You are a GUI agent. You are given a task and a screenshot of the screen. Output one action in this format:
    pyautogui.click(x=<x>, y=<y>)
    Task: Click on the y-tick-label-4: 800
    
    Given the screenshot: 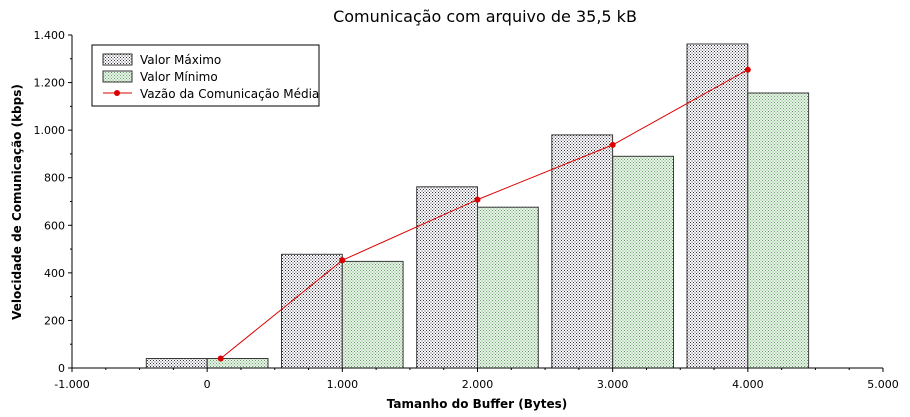 What is the action you would take?
    pyautogui.click(x=54, y=178)
    